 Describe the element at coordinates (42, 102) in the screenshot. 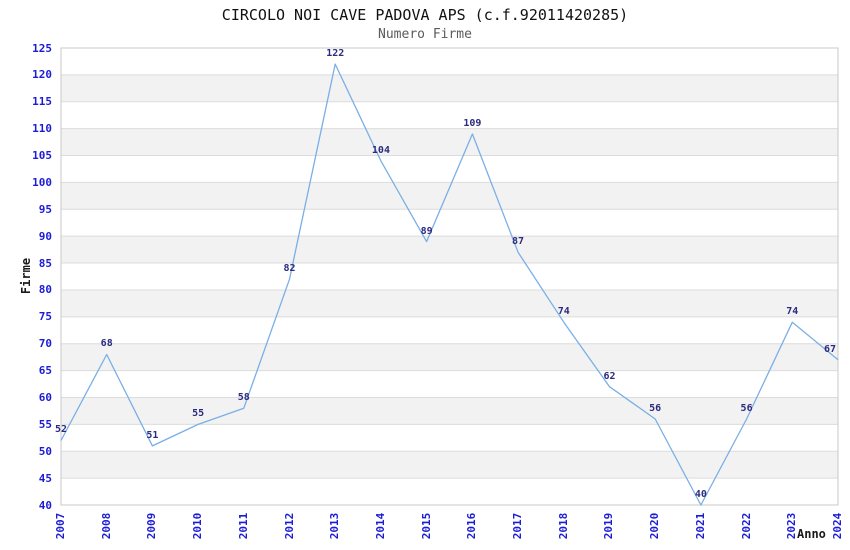

I see `y-tick-label: 115` at that location.